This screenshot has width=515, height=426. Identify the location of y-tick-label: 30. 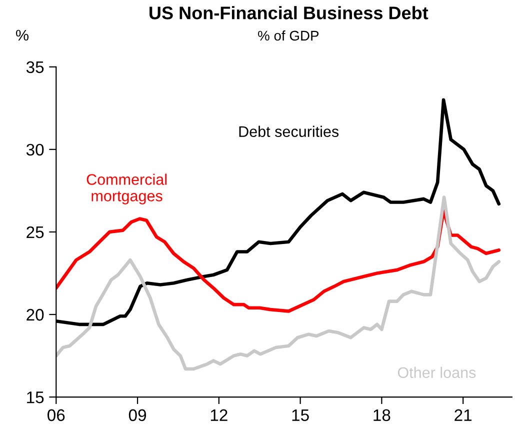
(35, 150).